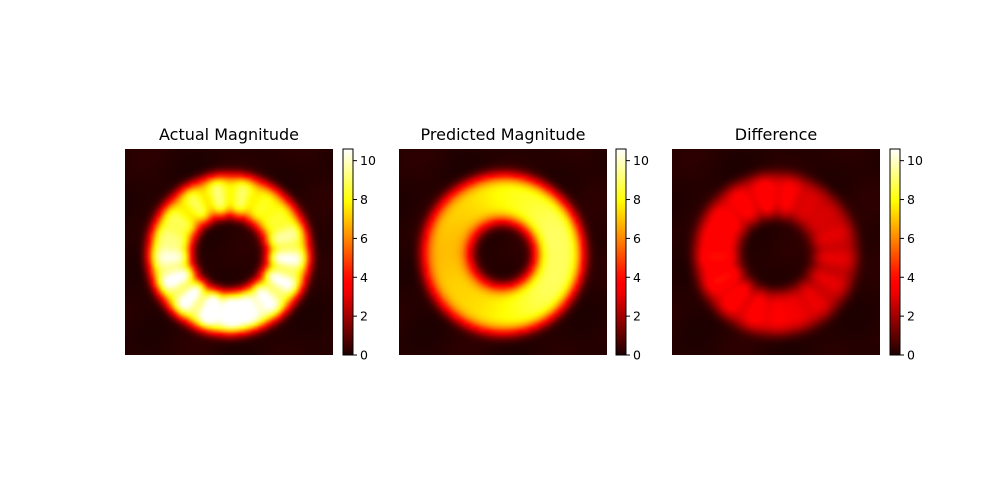 The height and width of the screenshot is (500, 1000). I want to click on panel-2: Predicted Magnitude 0 2 4 6 8 10, so click(524, 244).